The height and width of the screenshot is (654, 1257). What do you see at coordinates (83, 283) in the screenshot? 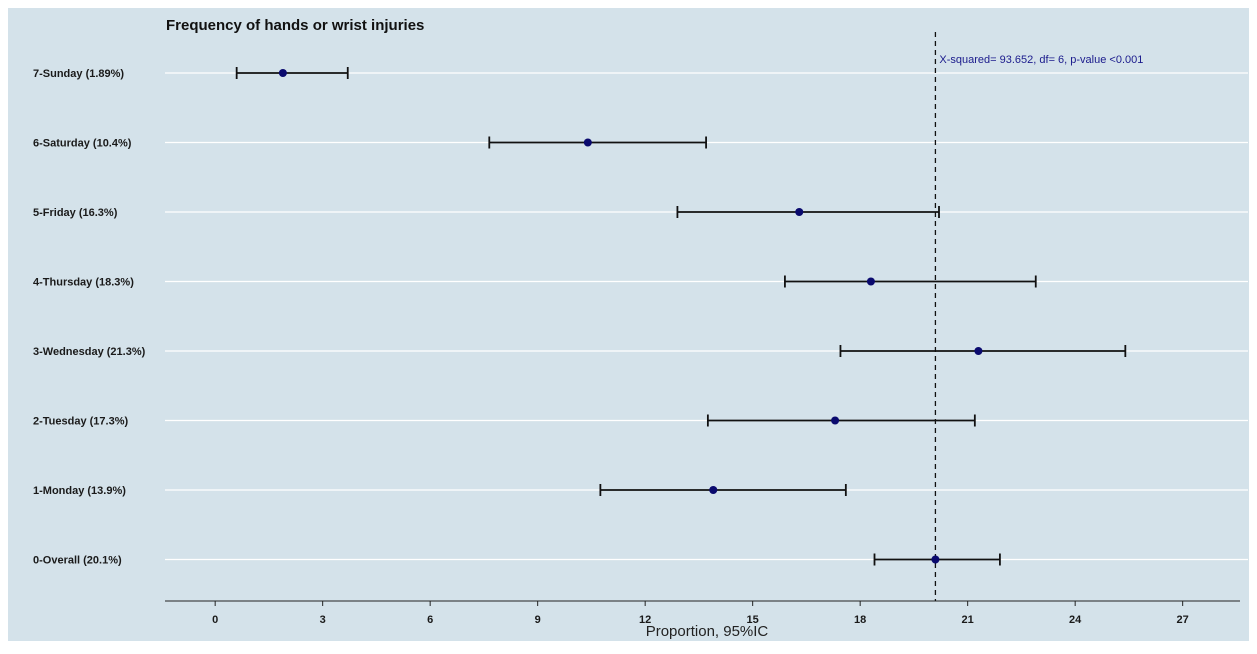
I see `category-label: 4-Thursday (18.3%)` at bounding box center [83, 283].